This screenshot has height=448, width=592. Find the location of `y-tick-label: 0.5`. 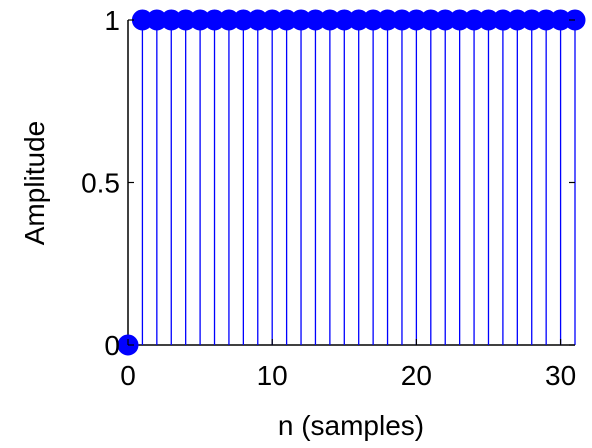

y-tick-label: 0.5 is located at coordinates (100, 183).